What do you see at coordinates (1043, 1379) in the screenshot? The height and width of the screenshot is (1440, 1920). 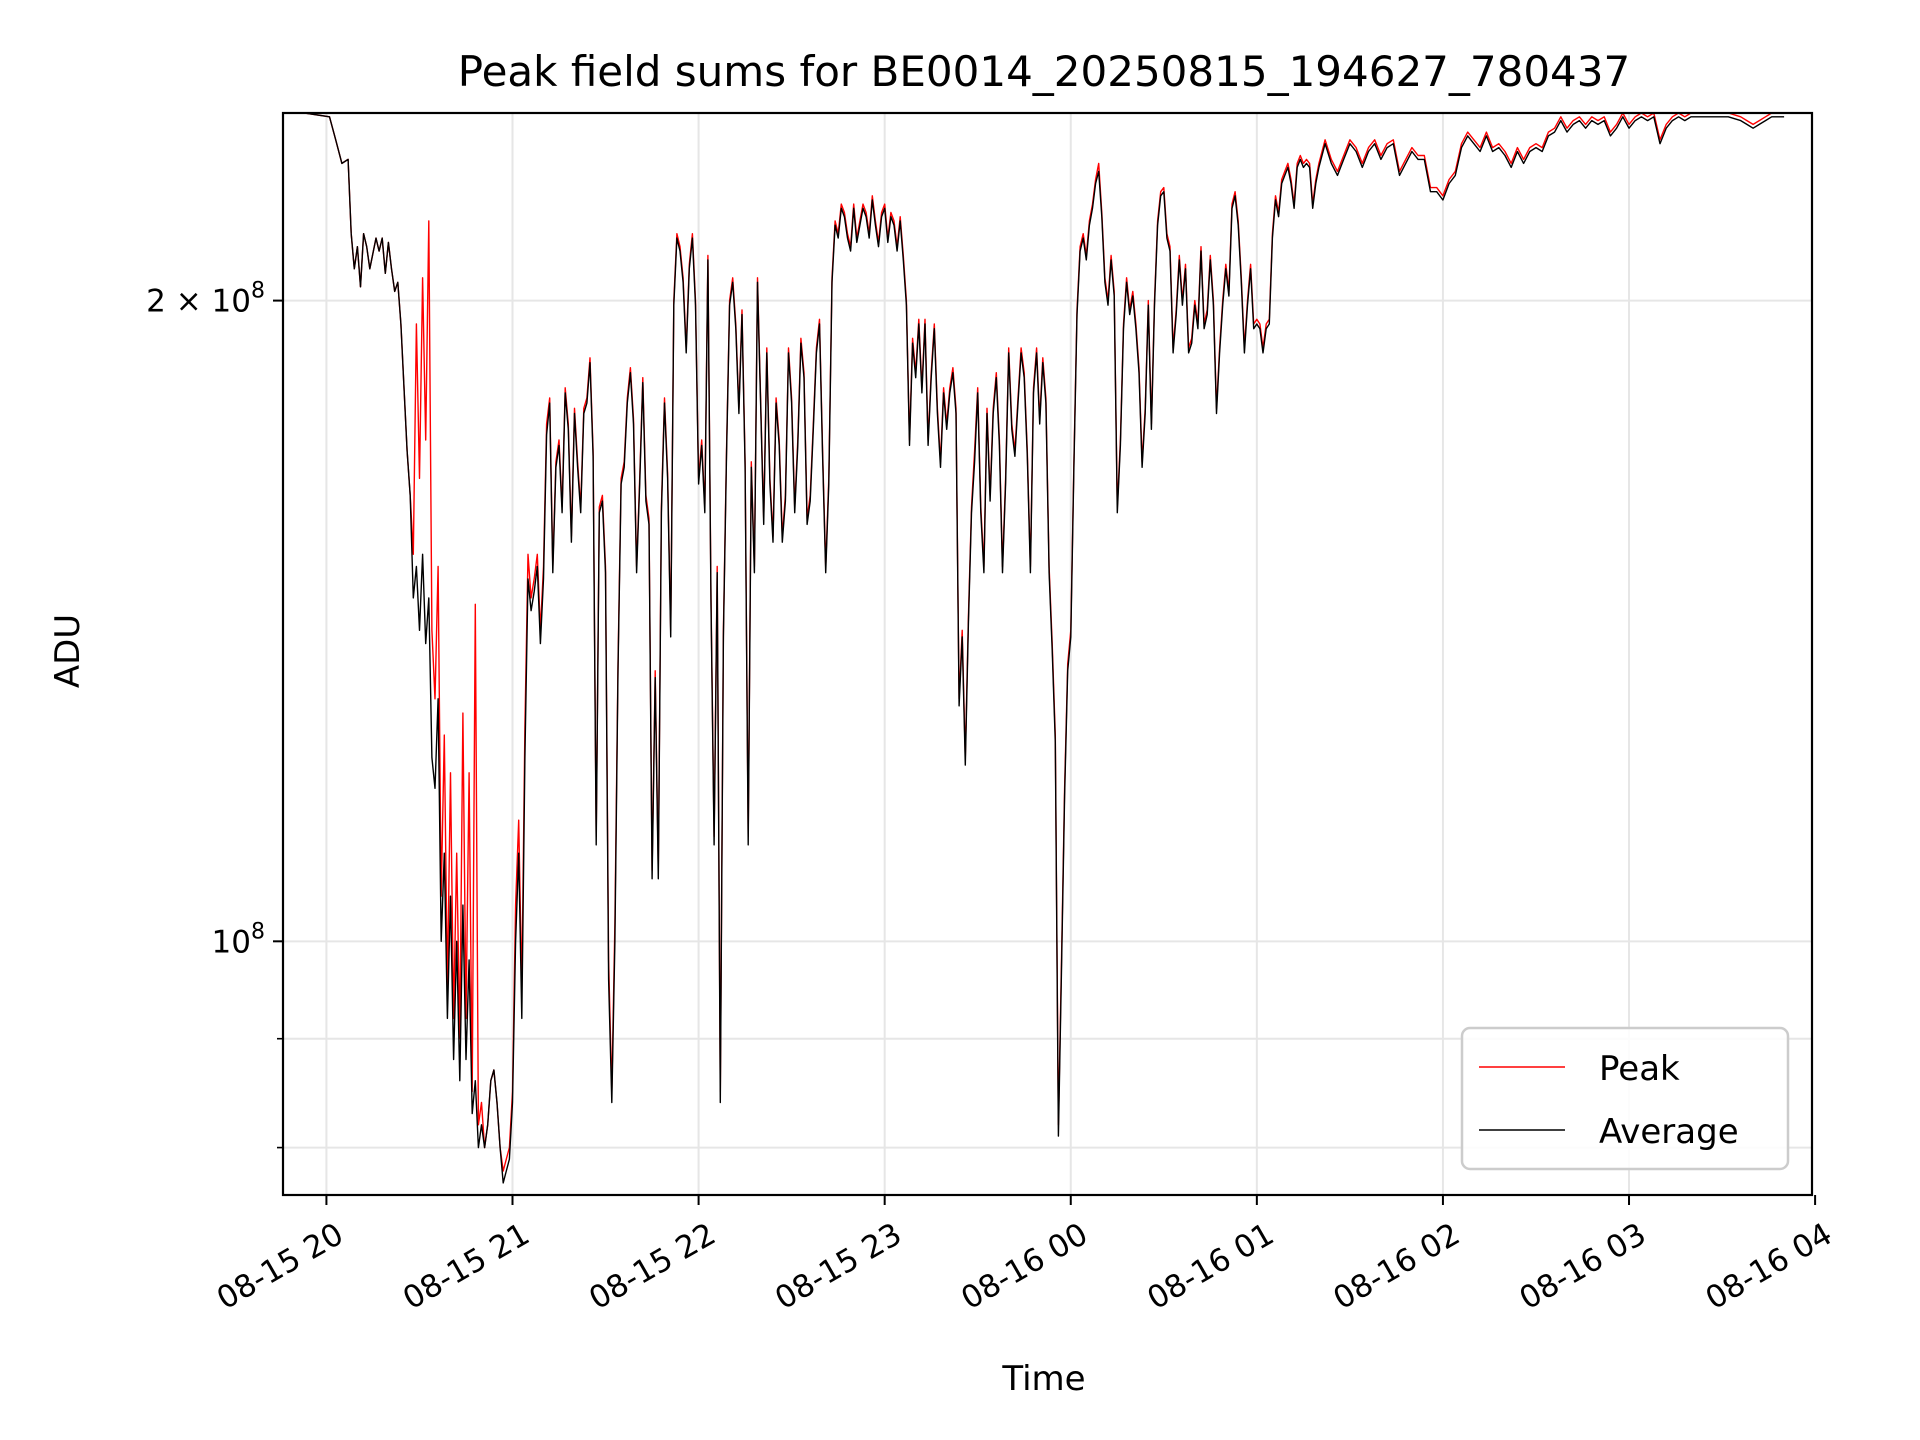 I see `x-axis-label: Time` at bounding box center [1043, 1379].